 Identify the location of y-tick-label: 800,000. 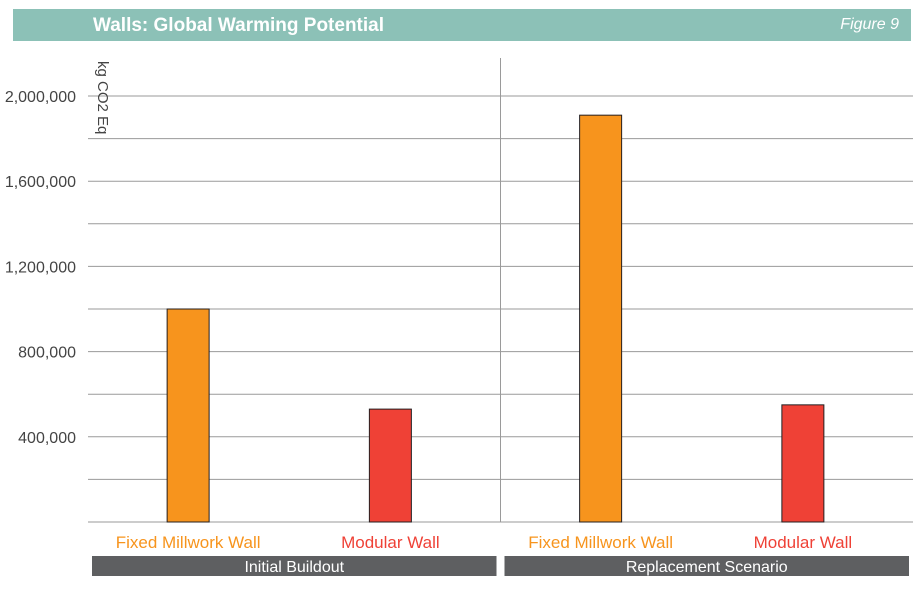
(47, 353).